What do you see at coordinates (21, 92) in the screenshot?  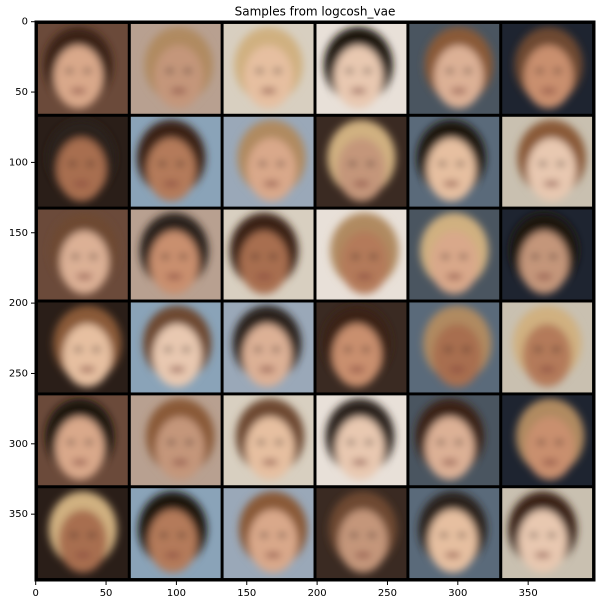 I see `y-tick-label: 50` at bounding box center [21, 92].